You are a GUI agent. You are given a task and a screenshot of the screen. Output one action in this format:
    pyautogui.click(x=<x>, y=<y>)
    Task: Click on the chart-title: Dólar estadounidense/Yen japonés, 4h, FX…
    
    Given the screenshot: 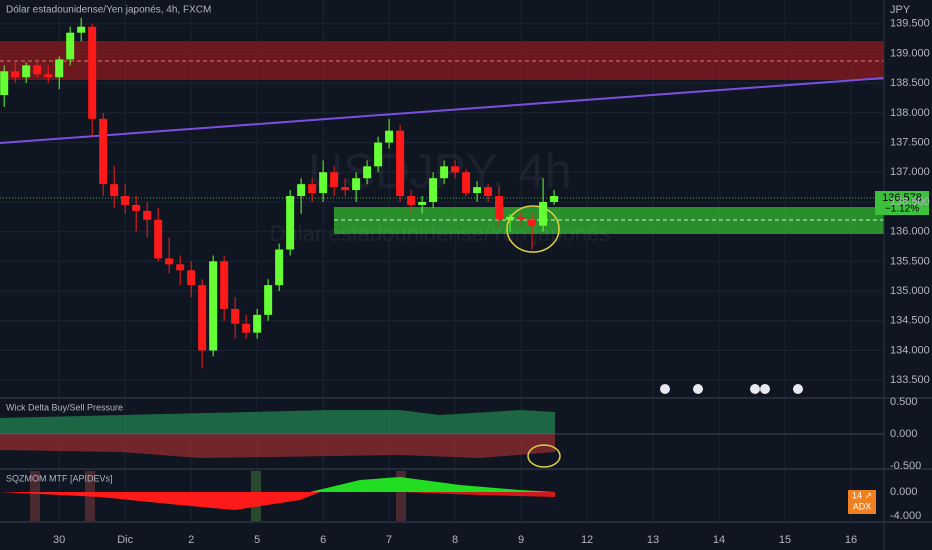 What is the action you would take?
    pyautogui.click(x=108, y=10)
    